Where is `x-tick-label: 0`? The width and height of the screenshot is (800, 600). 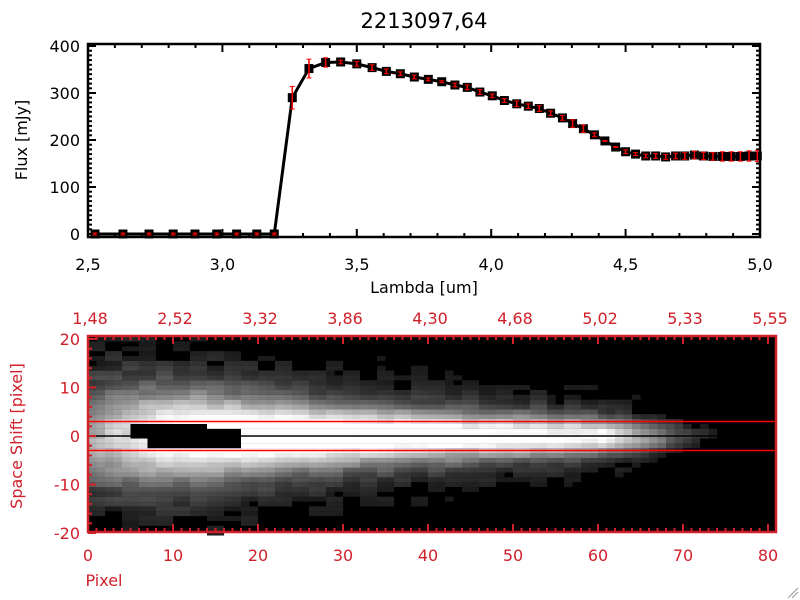
x-tick-label: 0 is located at coordinates (88, 555).